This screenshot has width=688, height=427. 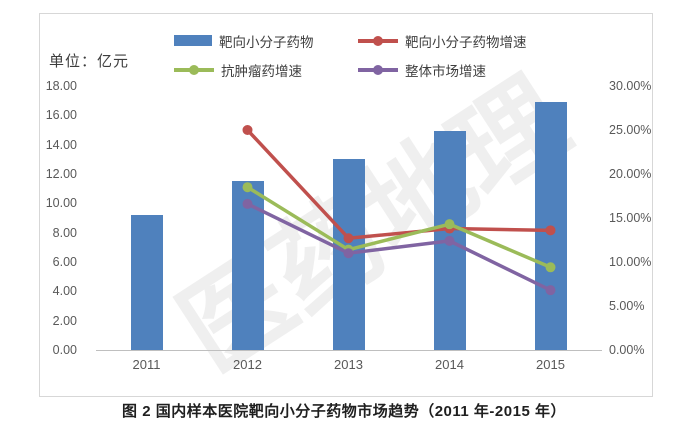 What do you see at coordinates (466, 42) in the screenshot?
I see `legend-label: 靶向小分子药物增速` at bounding box center [466, 42].